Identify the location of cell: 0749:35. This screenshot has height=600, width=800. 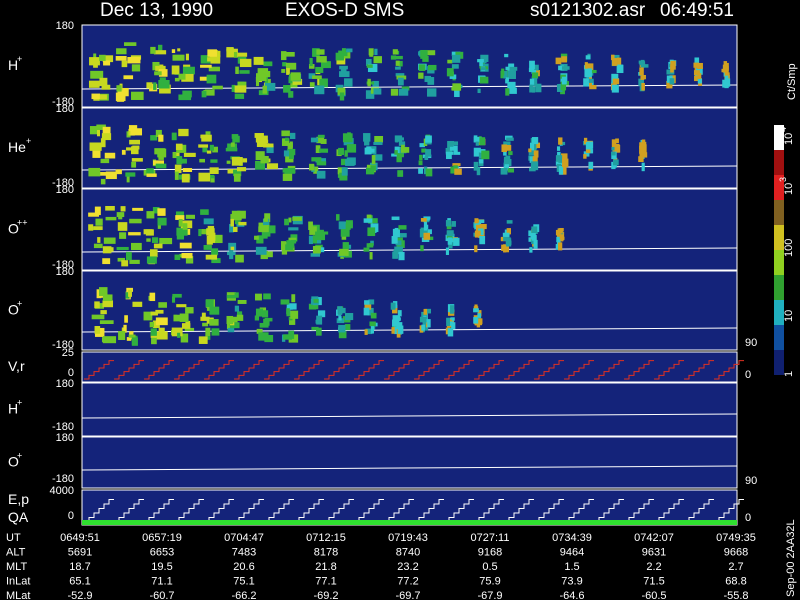
(736, 538).